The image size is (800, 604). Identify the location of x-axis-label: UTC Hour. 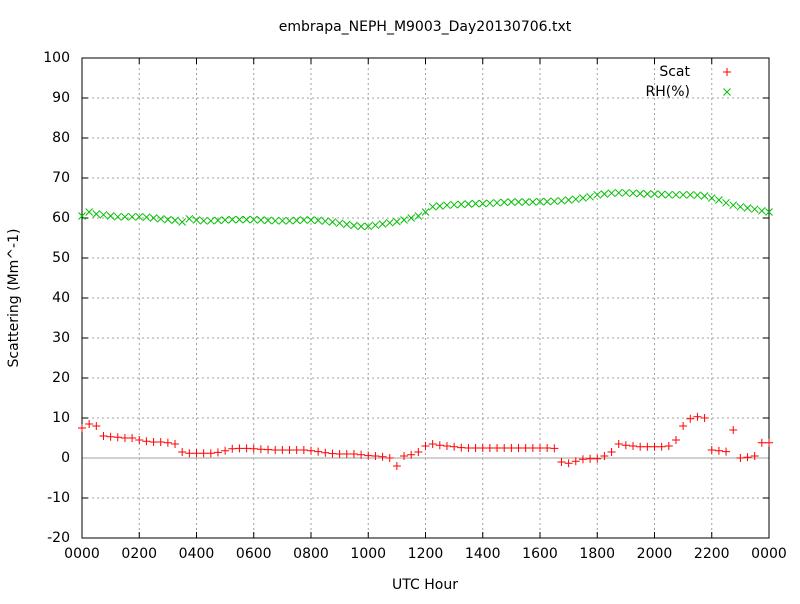
(425, 585).